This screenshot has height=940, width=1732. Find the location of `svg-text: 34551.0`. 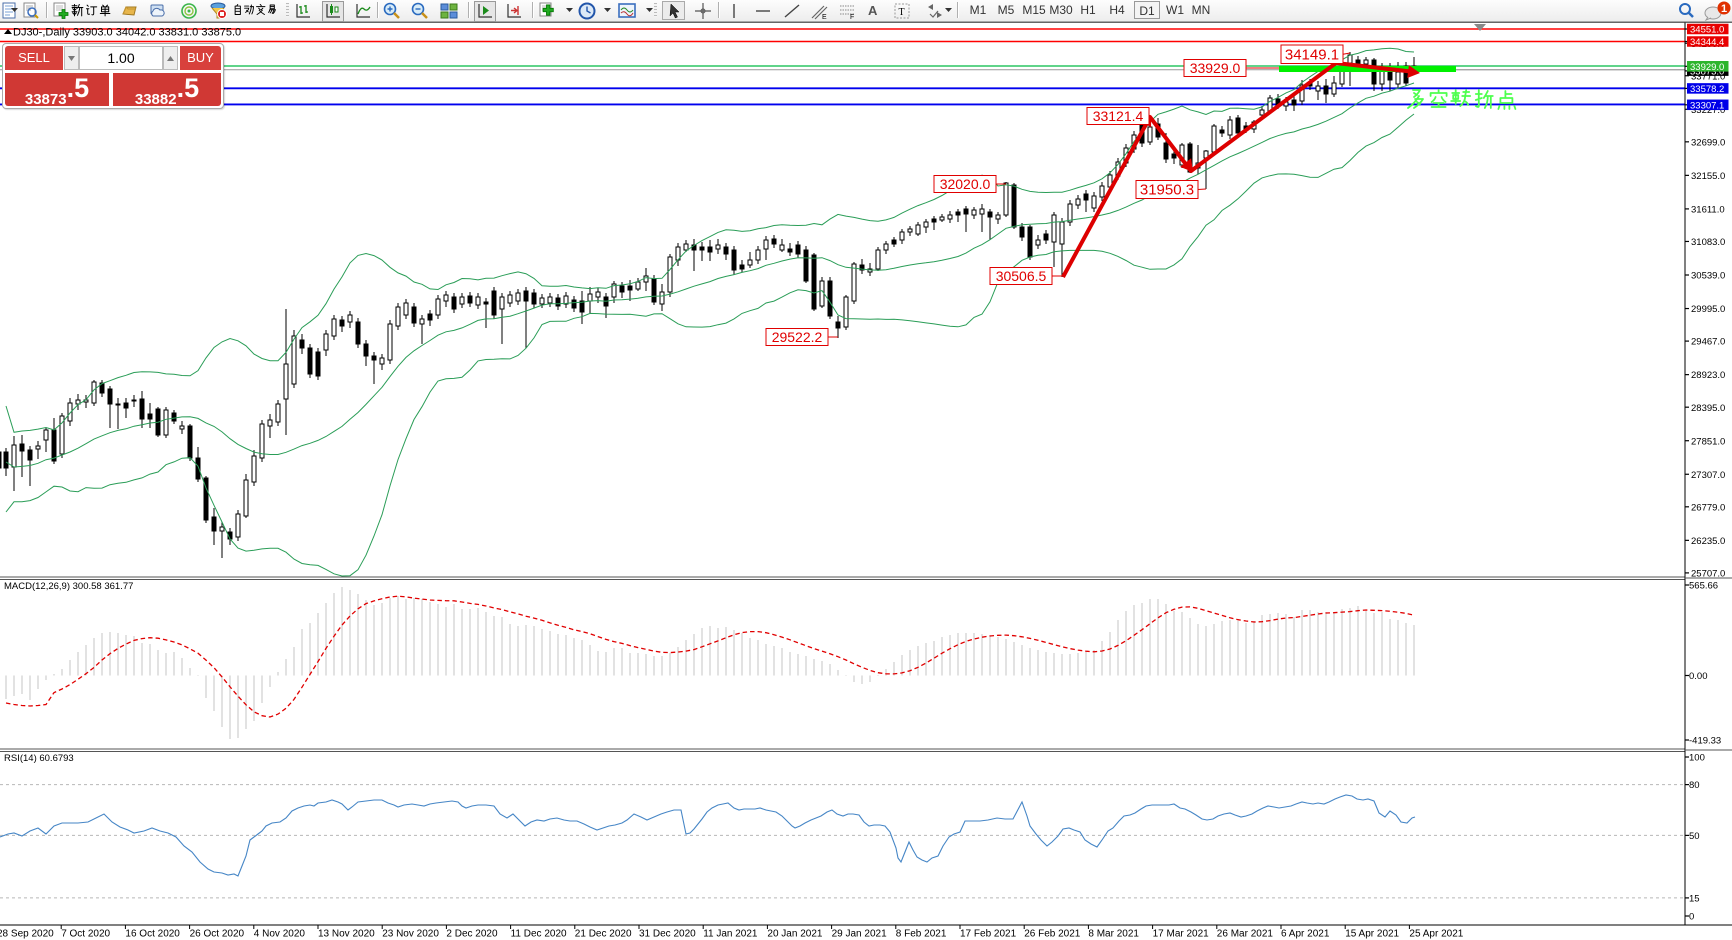

svg-text: 34551.0 is located at coordinates (1707, 30).